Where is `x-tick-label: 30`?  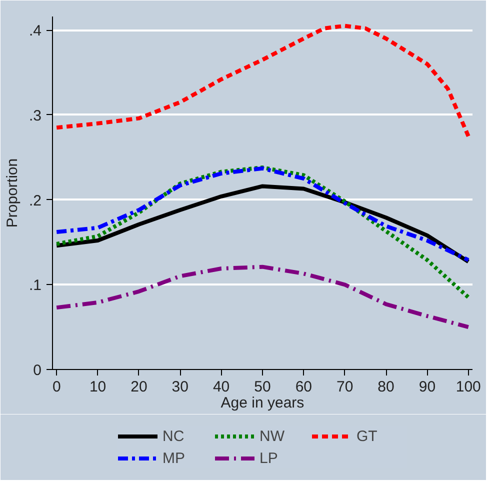
x-tick-label: 30 is located at coordinates (180, 387).